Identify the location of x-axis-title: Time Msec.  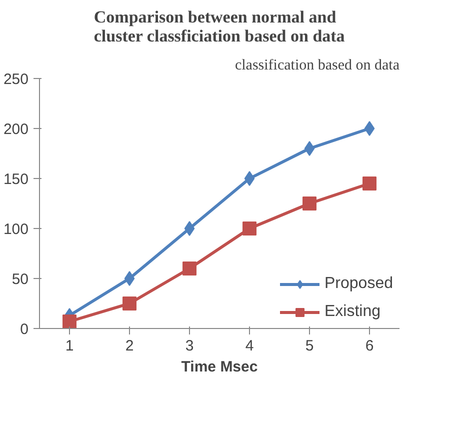
(219, 367).